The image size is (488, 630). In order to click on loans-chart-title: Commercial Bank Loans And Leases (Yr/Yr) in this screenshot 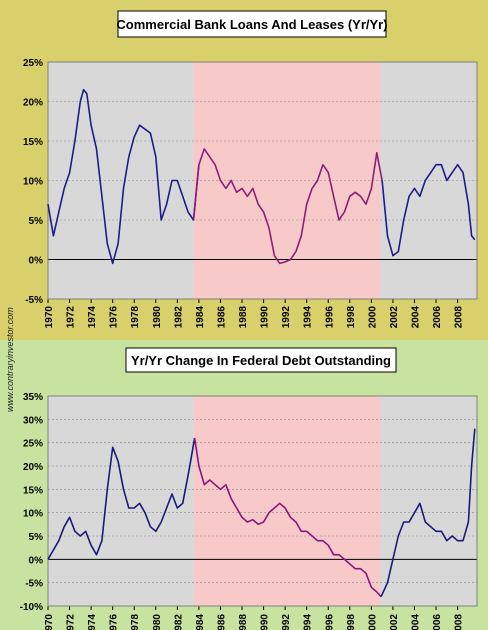, I will do `click(251, 24)`.